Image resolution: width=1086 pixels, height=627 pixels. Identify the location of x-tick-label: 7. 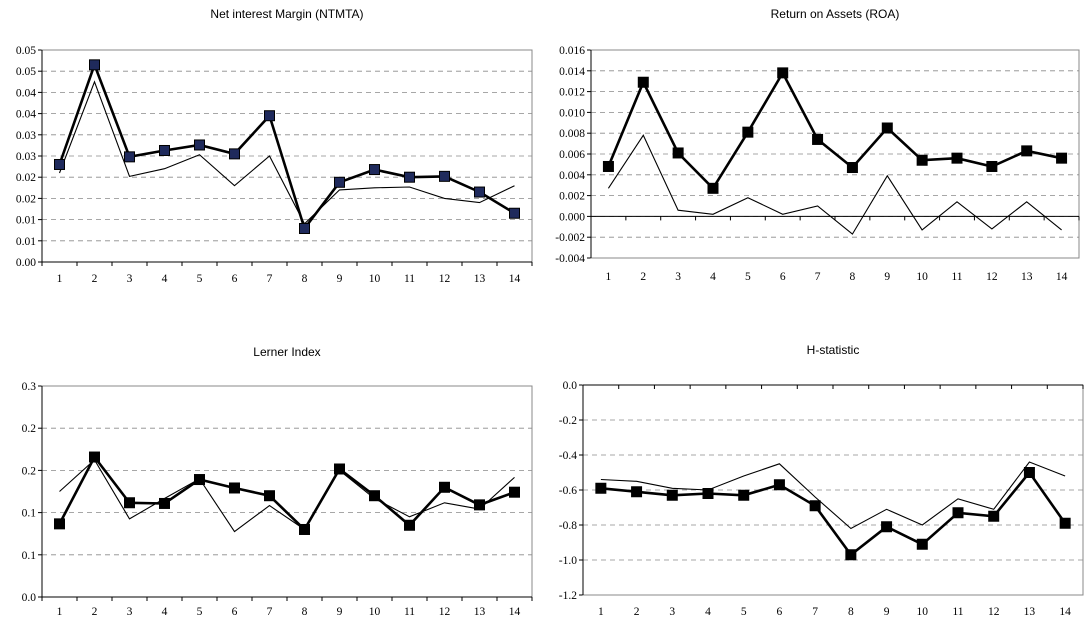
(815, 612).